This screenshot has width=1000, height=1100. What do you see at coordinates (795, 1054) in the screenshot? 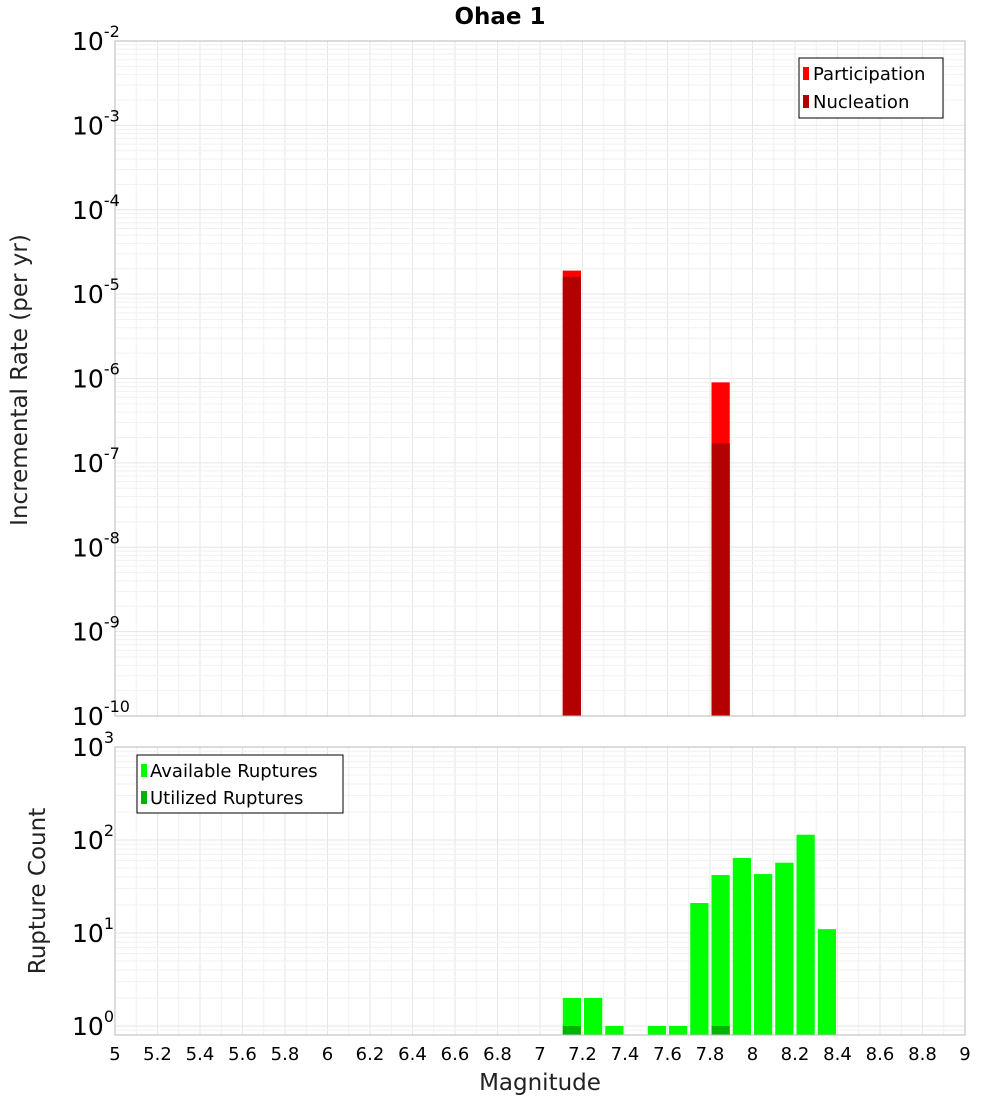
I see `x-tick-label: 8.2` at bounding box center [795, 1054].